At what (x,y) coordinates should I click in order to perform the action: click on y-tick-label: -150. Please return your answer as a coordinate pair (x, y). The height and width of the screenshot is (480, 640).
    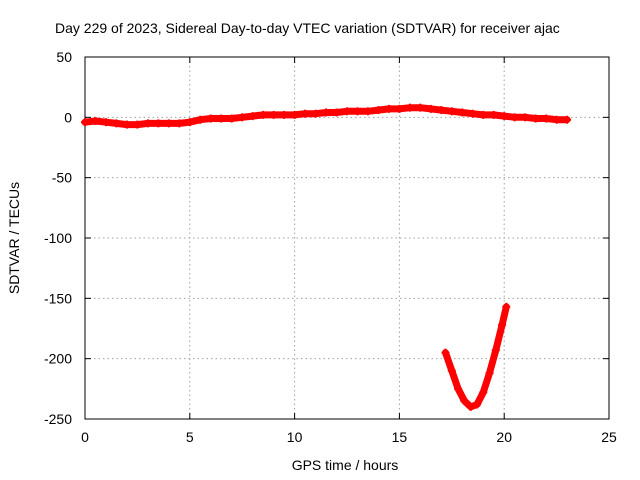
    Looking at the image, I should click on (58, 298).